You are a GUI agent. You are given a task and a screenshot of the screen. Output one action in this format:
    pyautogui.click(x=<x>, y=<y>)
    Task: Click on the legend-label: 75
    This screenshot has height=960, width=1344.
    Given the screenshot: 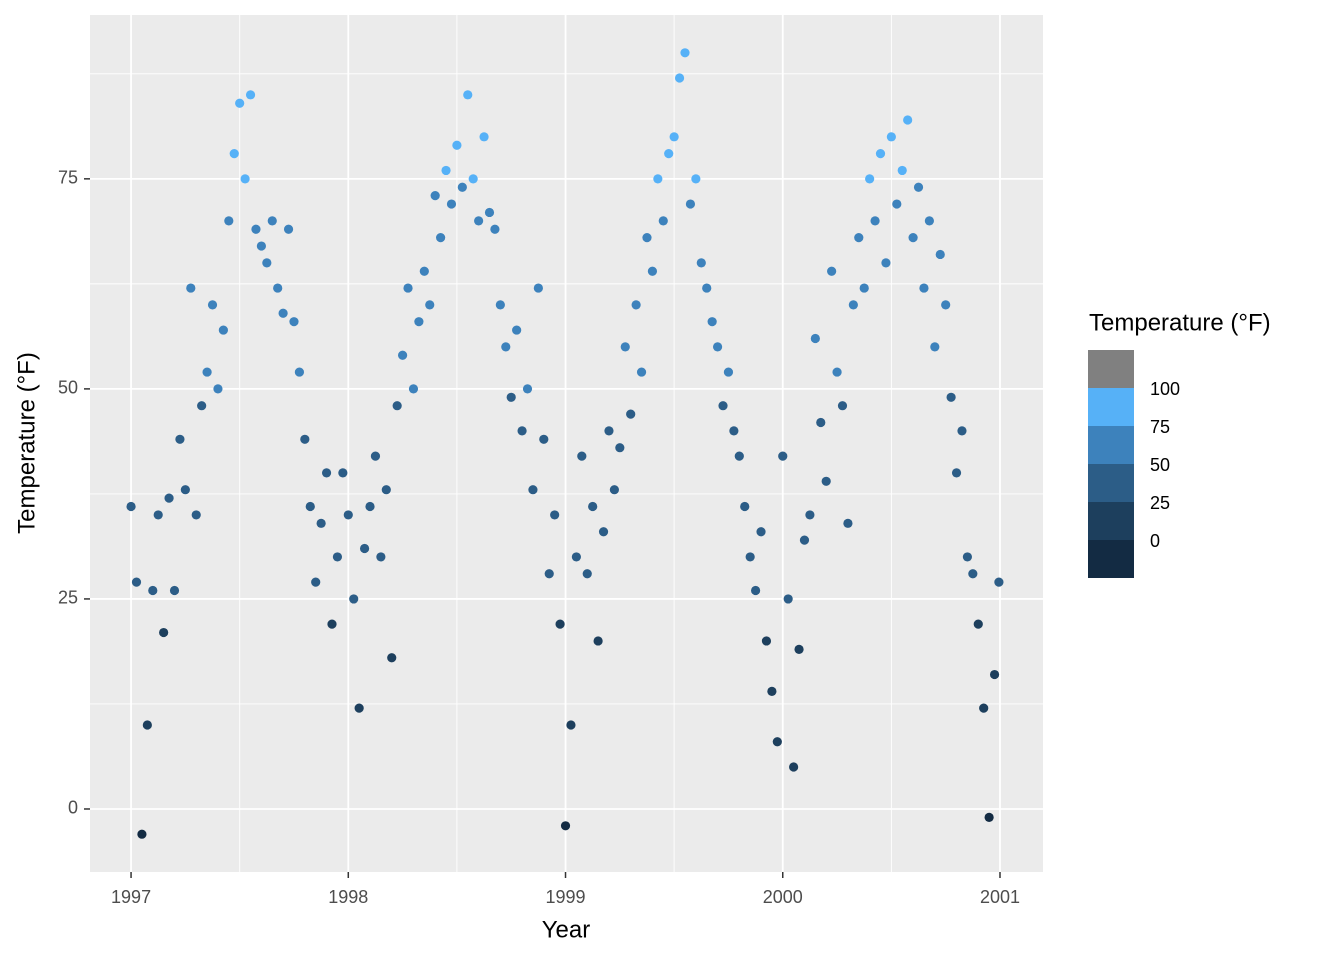 What is the action you would take?
    pyautogui.click(x=1160, y=427)
    